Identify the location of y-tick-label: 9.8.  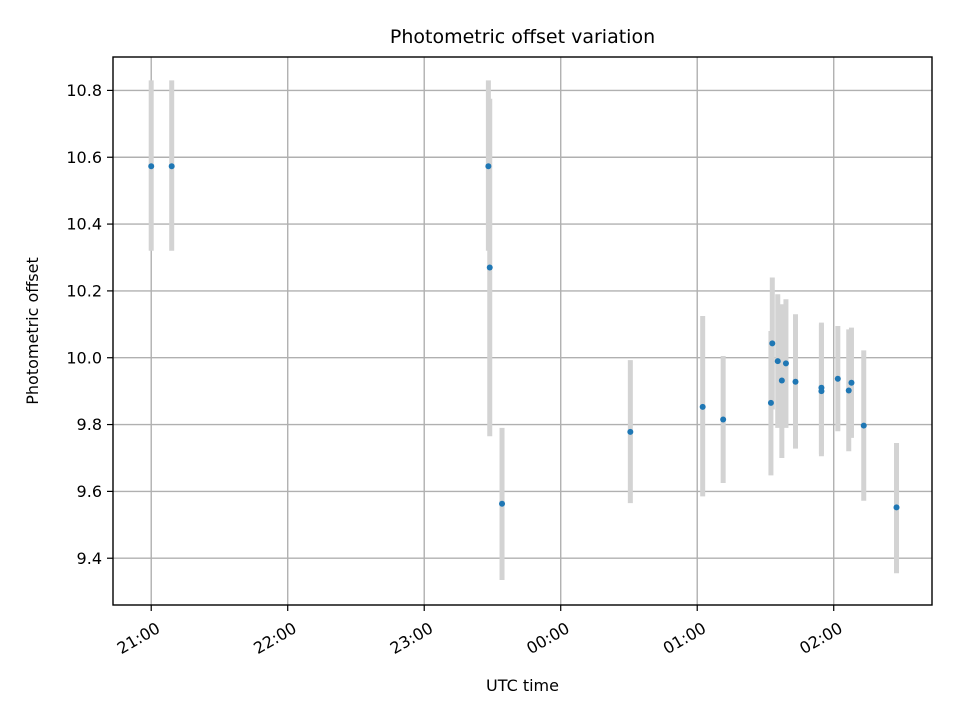
(89, 424).